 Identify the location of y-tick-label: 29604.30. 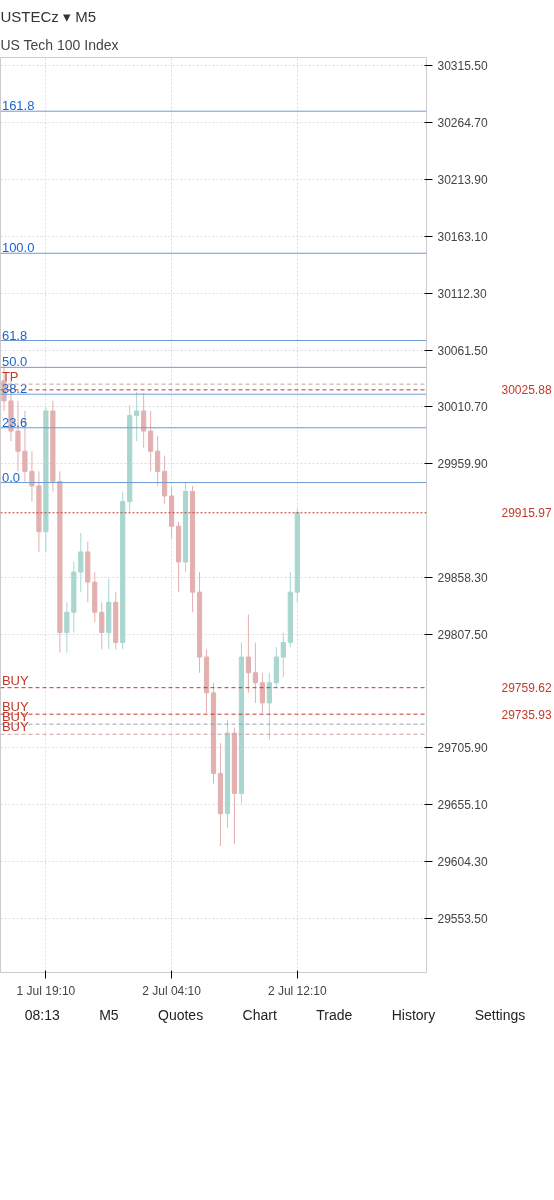
(462, 861).